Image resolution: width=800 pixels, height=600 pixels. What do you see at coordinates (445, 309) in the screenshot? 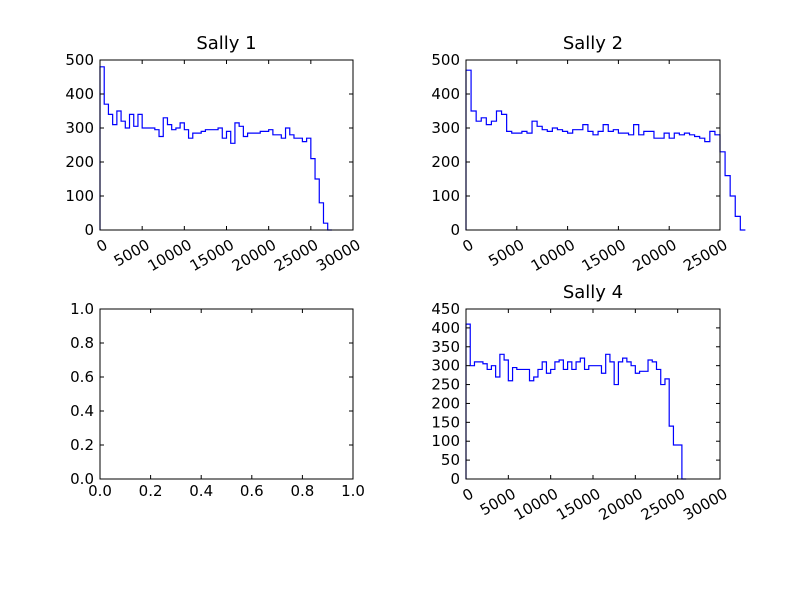
I see `y-tick-label: 450` at bounding box center [445, 309].